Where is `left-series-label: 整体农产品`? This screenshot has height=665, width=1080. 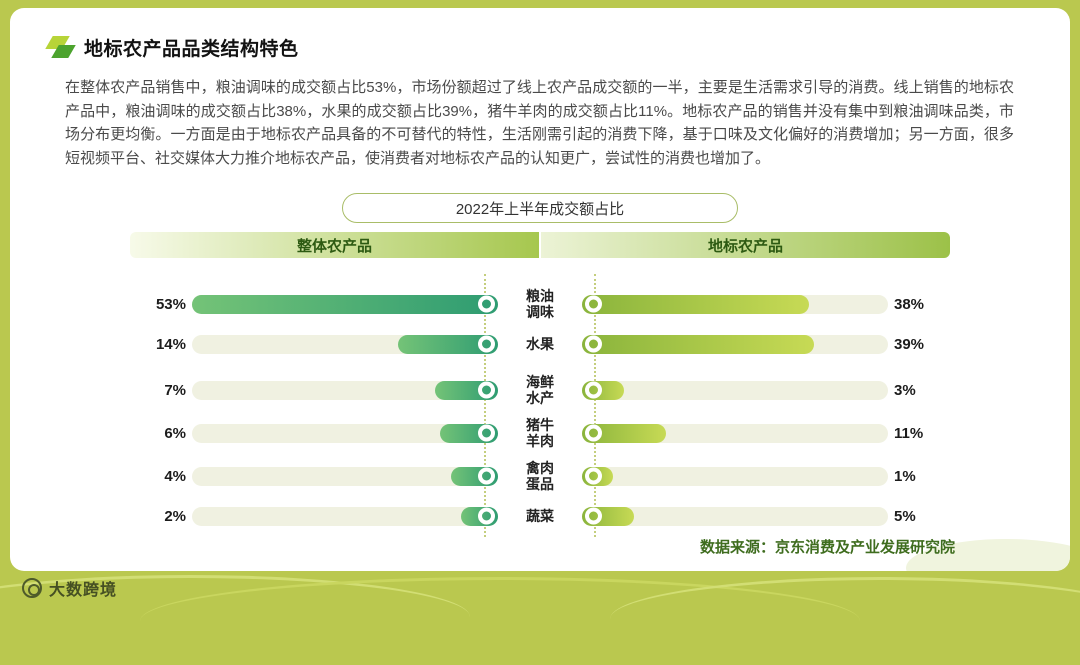 left-series-label: 整体农产品 is located at coordinates (334, 246).